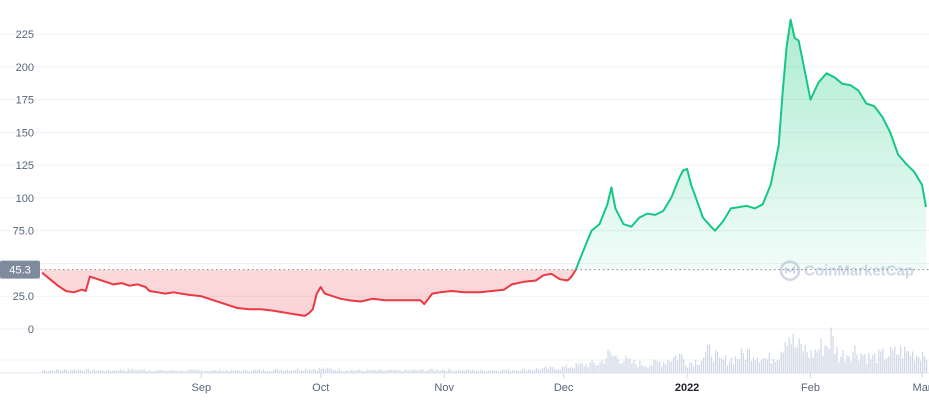 Image resolution: width=929 pixels, height=400 pixels. I want to click on x-axis: Sep Oct Nov Dec 2022 Feb Mar, so click(560, 383).